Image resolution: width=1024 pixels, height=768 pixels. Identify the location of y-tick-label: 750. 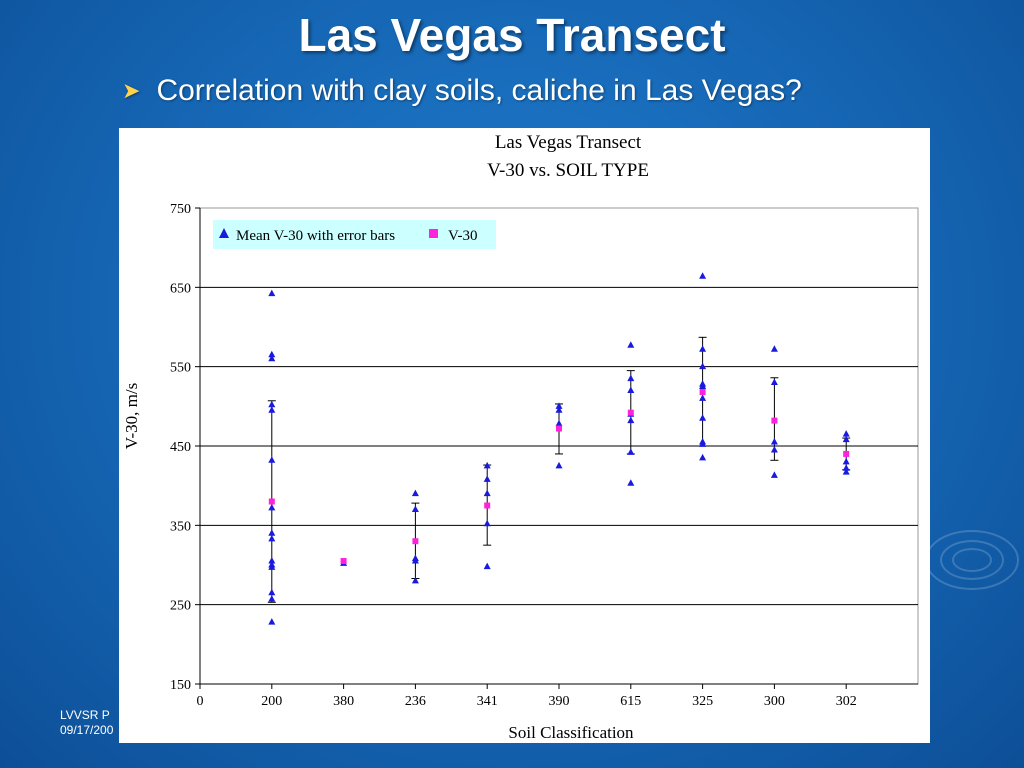
(180, 209).